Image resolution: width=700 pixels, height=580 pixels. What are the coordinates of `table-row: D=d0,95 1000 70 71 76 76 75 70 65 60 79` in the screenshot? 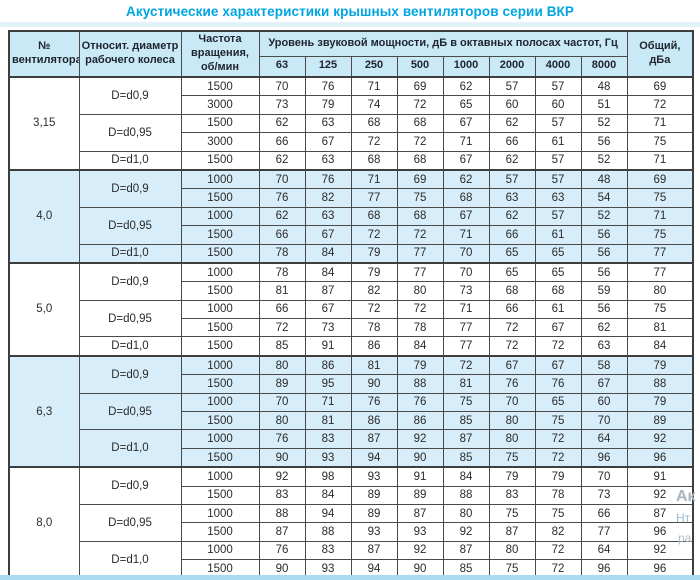 It's located at (351, 411).